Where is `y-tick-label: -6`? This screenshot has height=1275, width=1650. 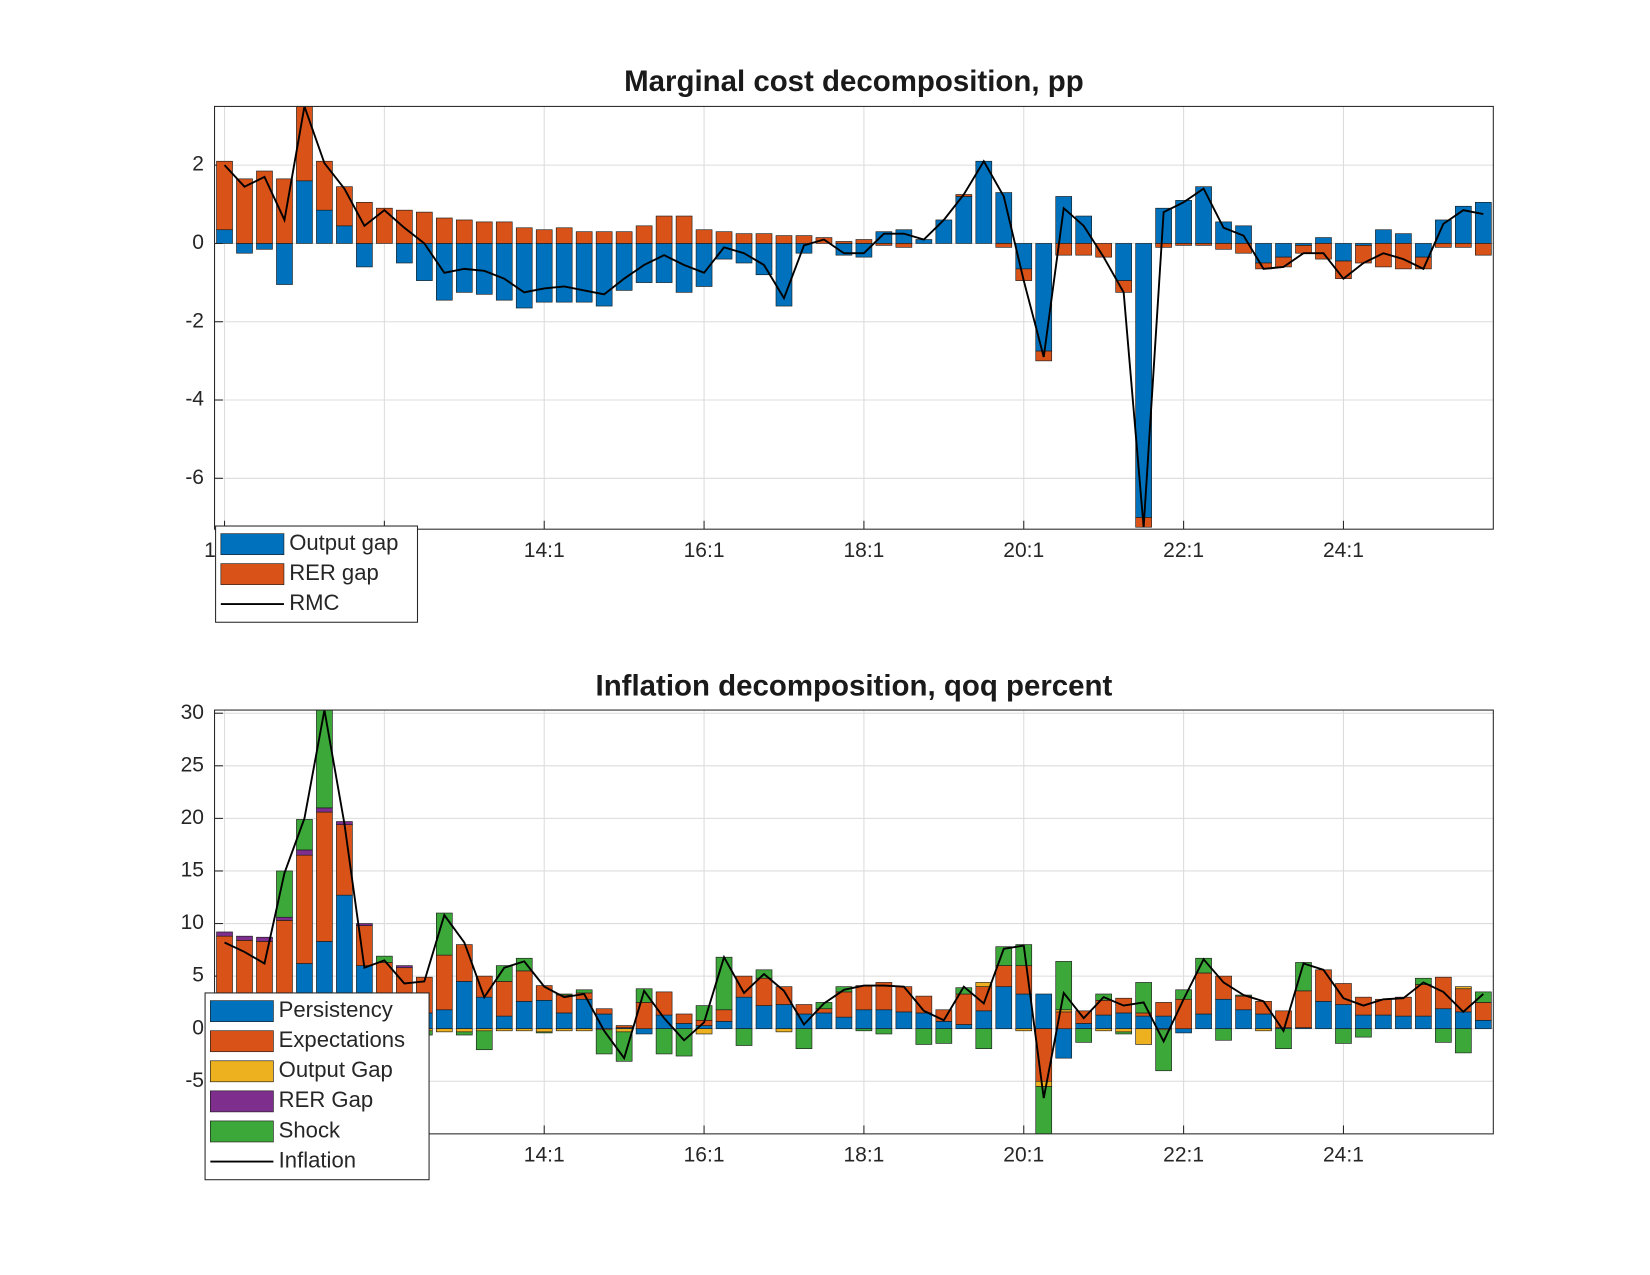 y-tick-label: -6 is located at coordinates (194, 477).